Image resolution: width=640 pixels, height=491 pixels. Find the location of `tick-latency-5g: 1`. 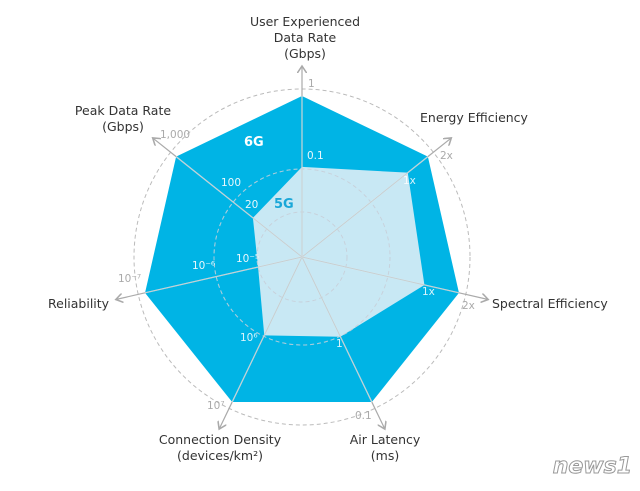

tick-latency-5g: 1 is located at coordinates (339, 344).